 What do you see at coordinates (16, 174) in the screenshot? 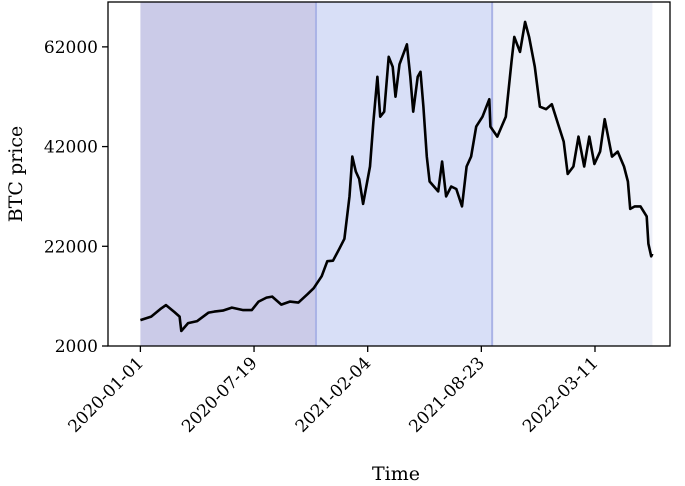
I see `y-axis-label: BTC price` at bounding box center [16, 174].